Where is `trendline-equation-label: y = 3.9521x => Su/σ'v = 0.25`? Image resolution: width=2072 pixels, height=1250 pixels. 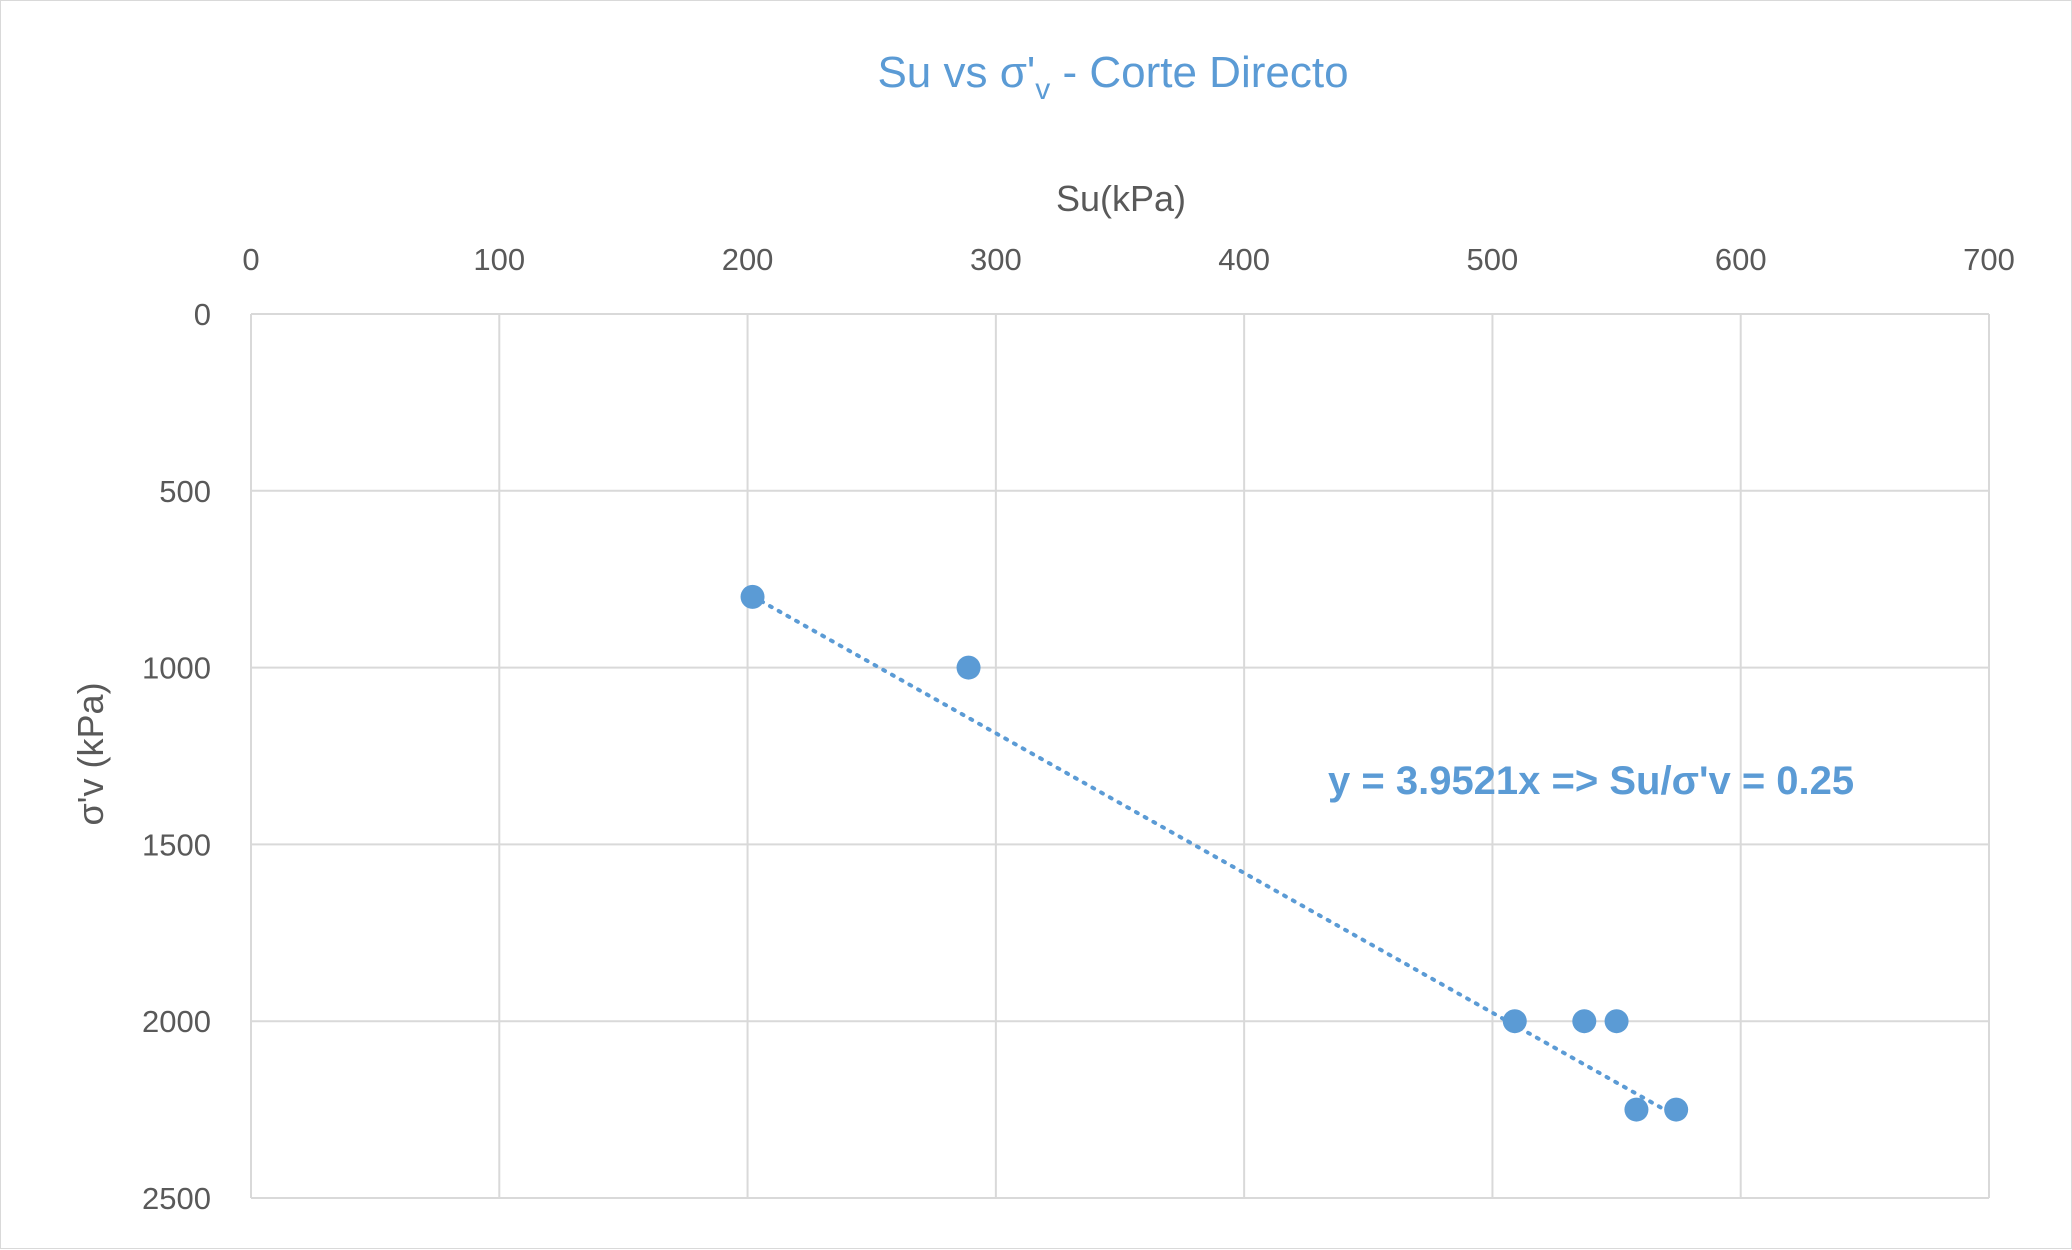
trendline-equation-label: y = 3.9521x => Su/σ'v = 0.25 is located at coordinates (1591, 781).